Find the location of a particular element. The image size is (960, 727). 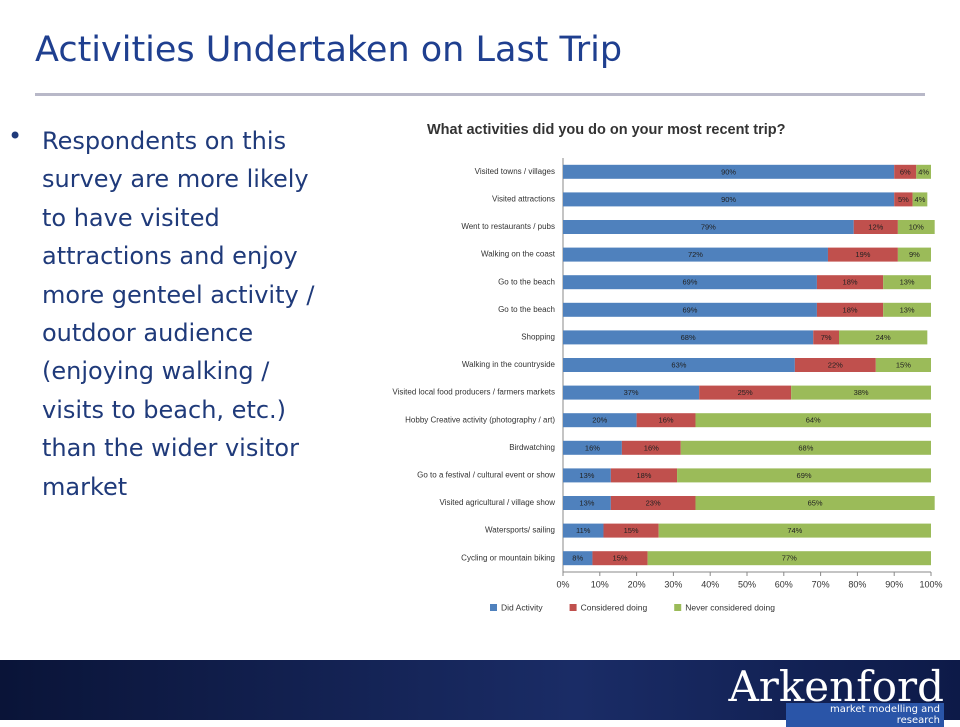

value-label: 65% is located at coordinates (815, 502).